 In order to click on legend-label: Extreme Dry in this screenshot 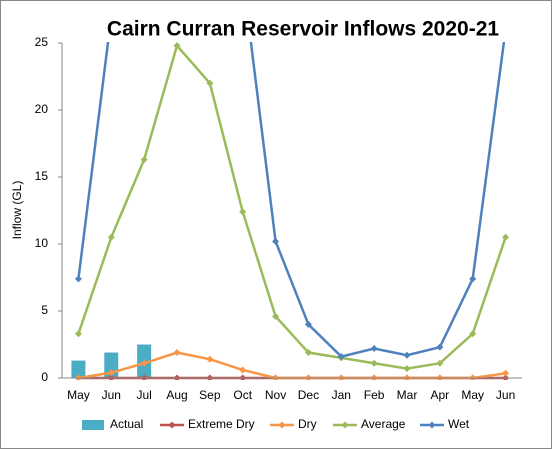, I will do `click(221, 424)`.